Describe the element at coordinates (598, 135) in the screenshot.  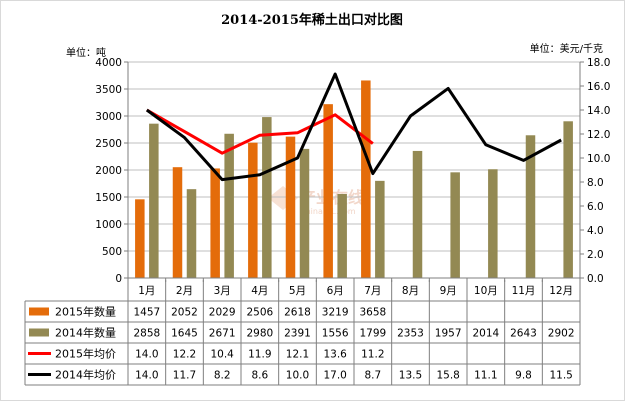
I see `right-tick-label: 12.0` at that location.